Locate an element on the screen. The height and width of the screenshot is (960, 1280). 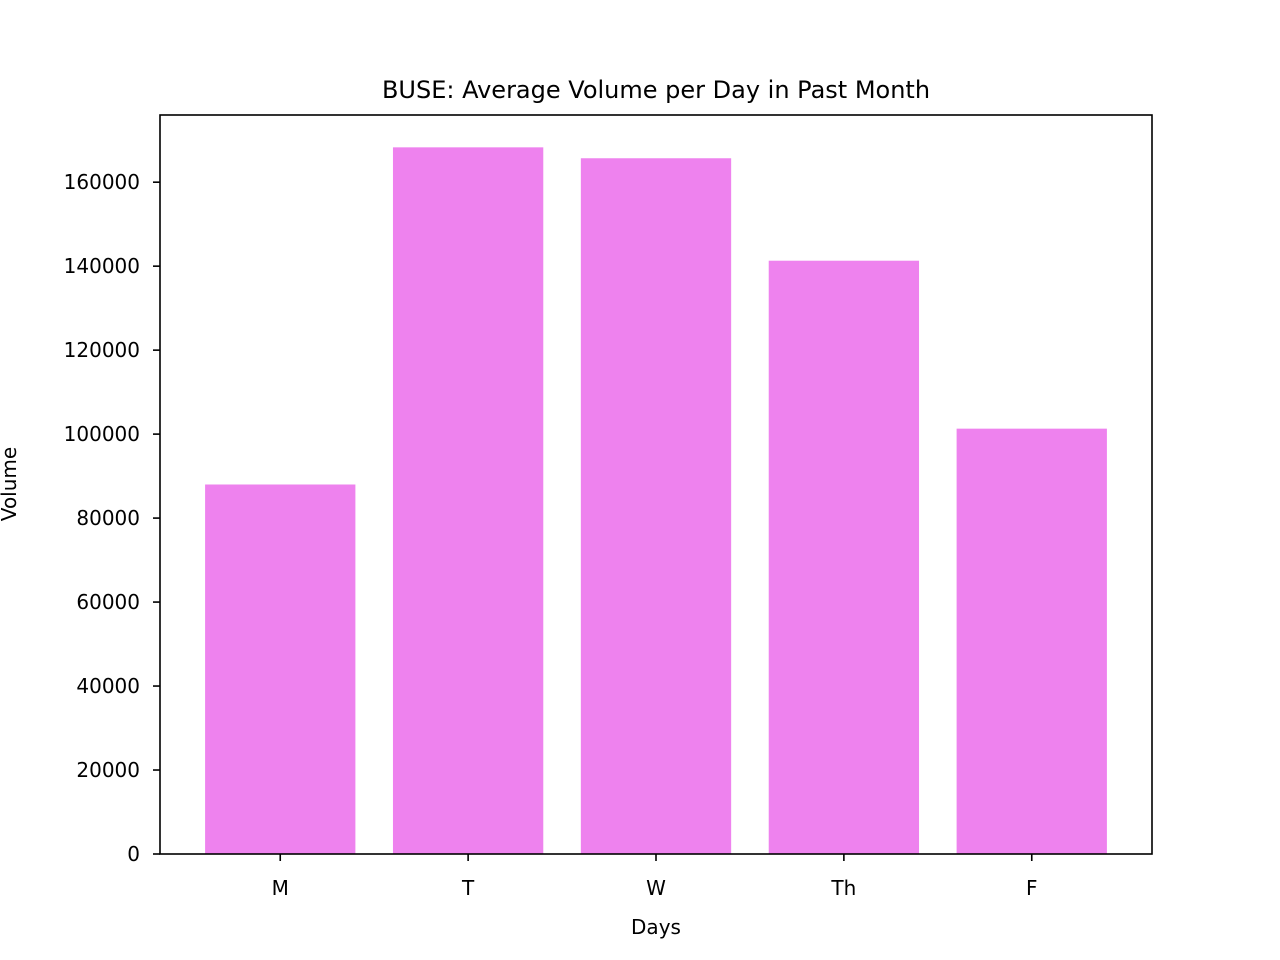
y-tick-label: 80000 is located at coordinates (108, 518).